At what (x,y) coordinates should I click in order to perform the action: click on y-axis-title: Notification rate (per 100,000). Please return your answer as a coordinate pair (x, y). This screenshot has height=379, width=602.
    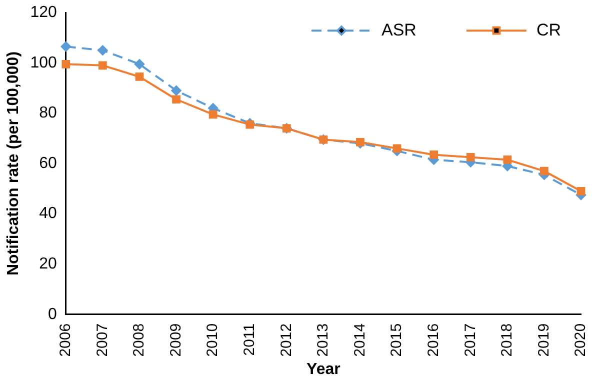
    Looking at the image, I should click on (13, 163).